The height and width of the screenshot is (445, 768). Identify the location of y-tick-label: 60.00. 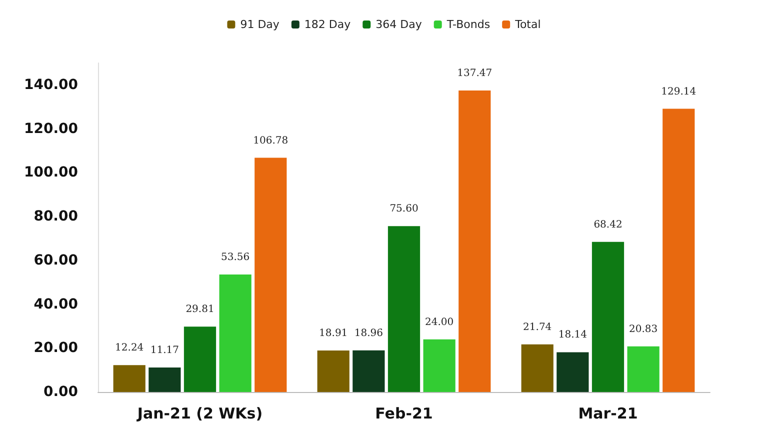
(56, 260).